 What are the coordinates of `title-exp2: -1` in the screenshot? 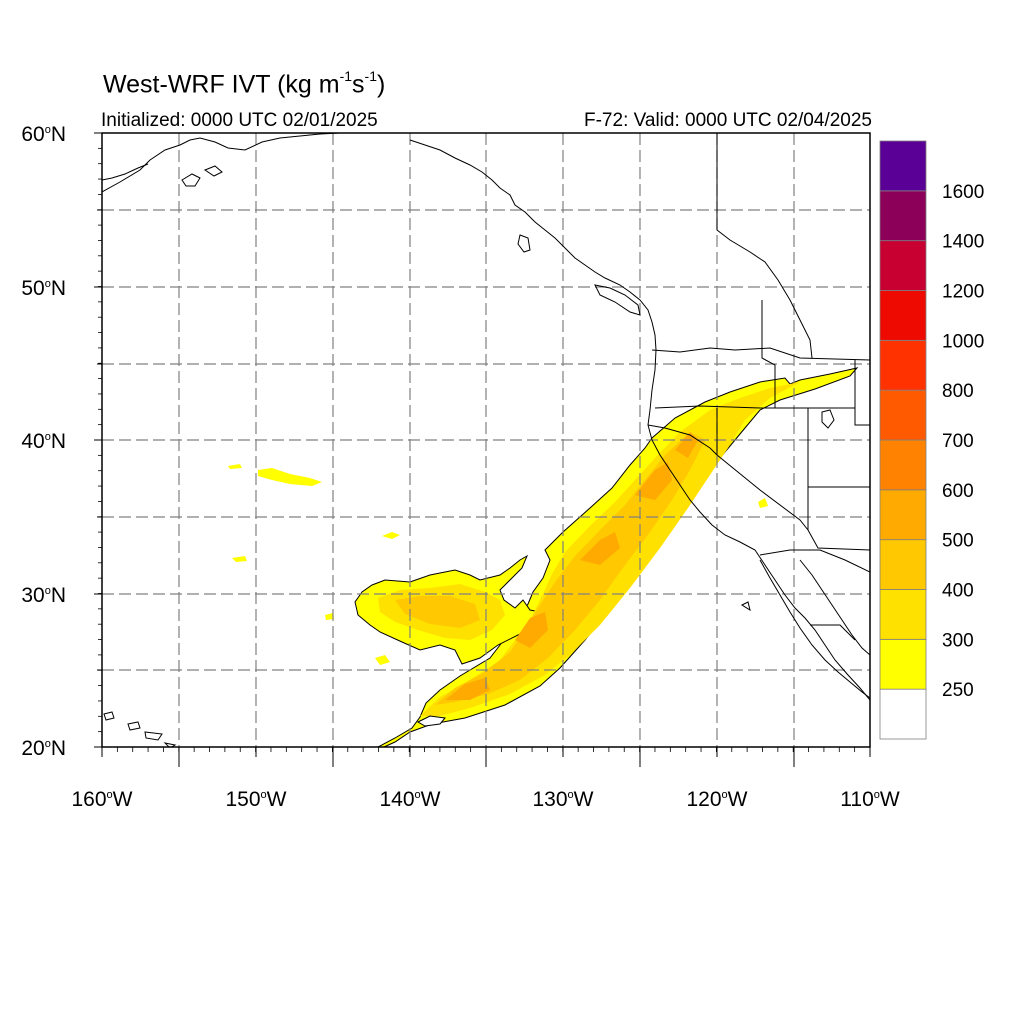 It's located at (370, 76).